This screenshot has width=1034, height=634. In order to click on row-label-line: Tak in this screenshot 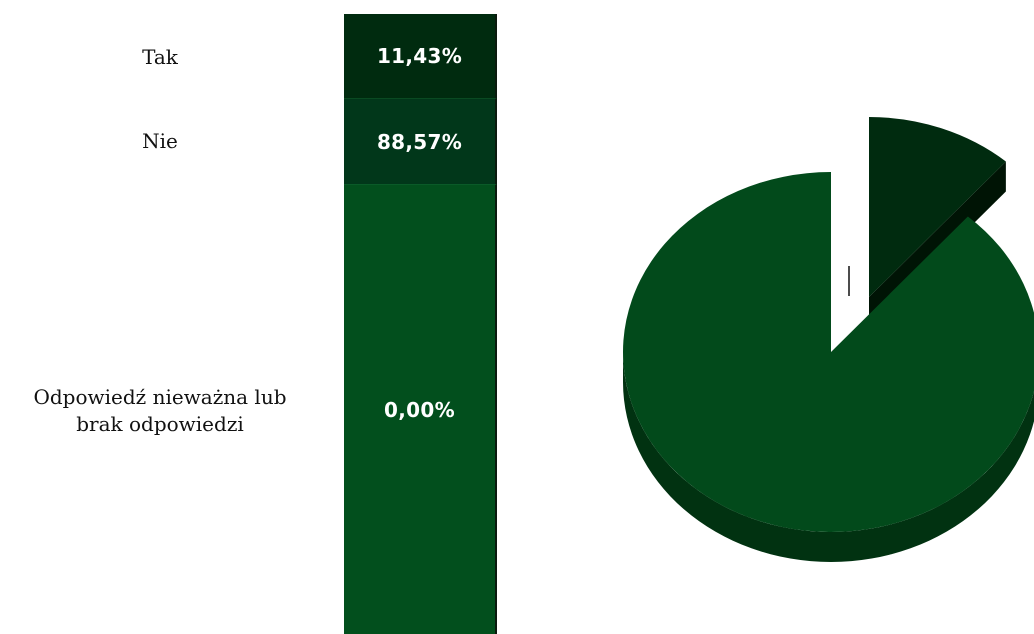, I will do `click(160, 57)`.